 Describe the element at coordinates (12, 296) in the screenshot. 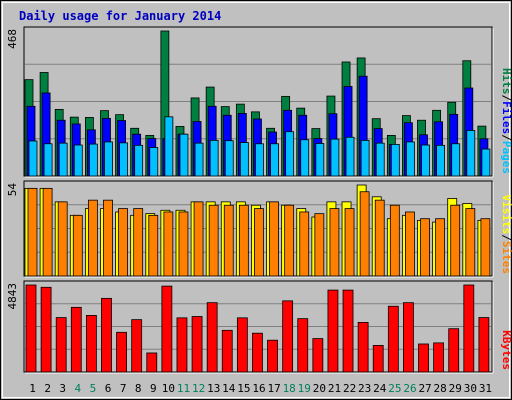

I see `y-max-label: 4843` at that location.